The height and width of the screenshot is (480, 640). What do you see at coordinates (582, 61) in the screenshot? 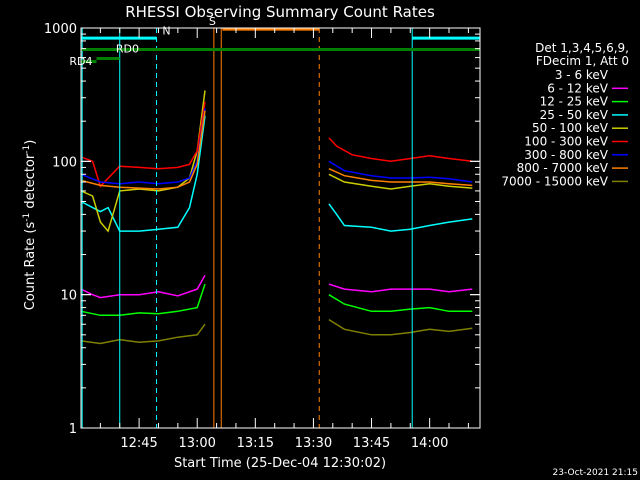
I see `legend-header-line-2: FDecim 1, Att 0` at bounding box center [582, 61].